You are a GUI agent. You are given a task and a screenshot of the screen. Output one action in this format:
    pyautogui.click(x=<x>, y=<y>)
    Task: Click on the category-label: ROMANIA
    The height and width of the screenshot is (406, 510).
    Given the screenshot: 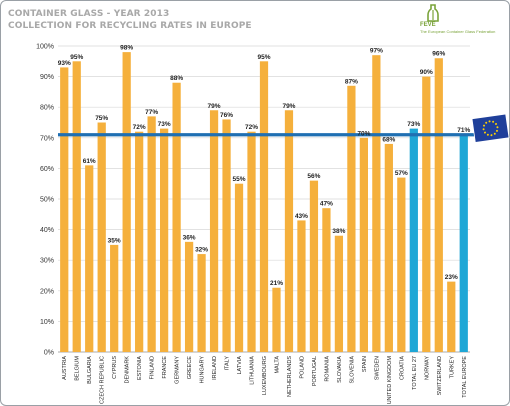 What is the action you would take?
    pyautogui.click(x=327, y=369)
    